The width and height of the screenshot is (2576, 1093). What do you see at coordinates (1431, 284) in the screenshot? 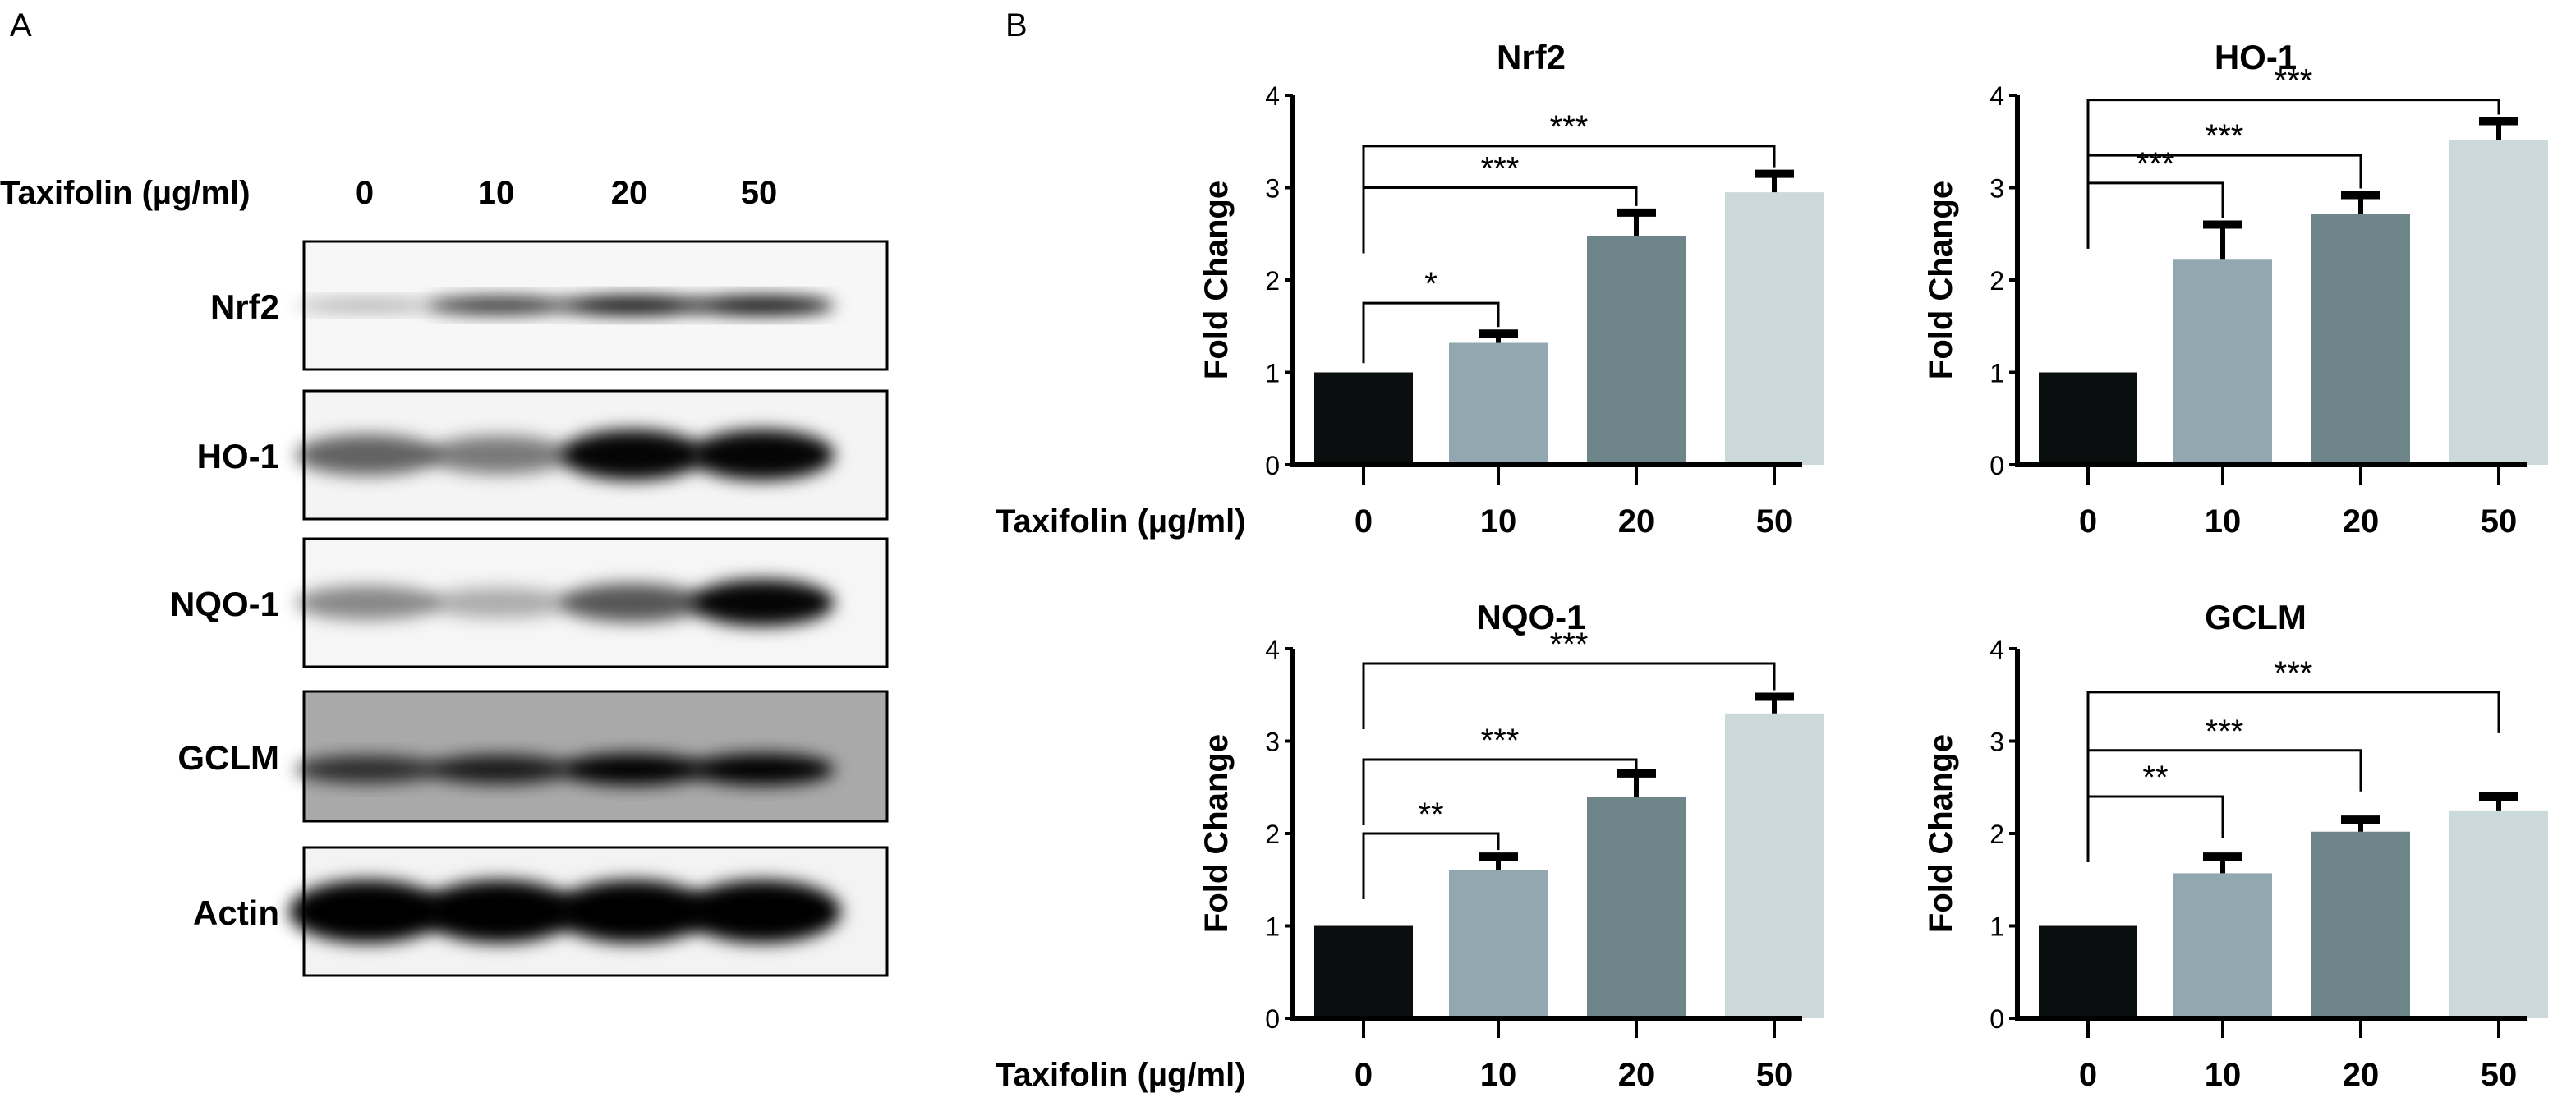
I see `significance-stars: *` at bounding box center [1431, 284].